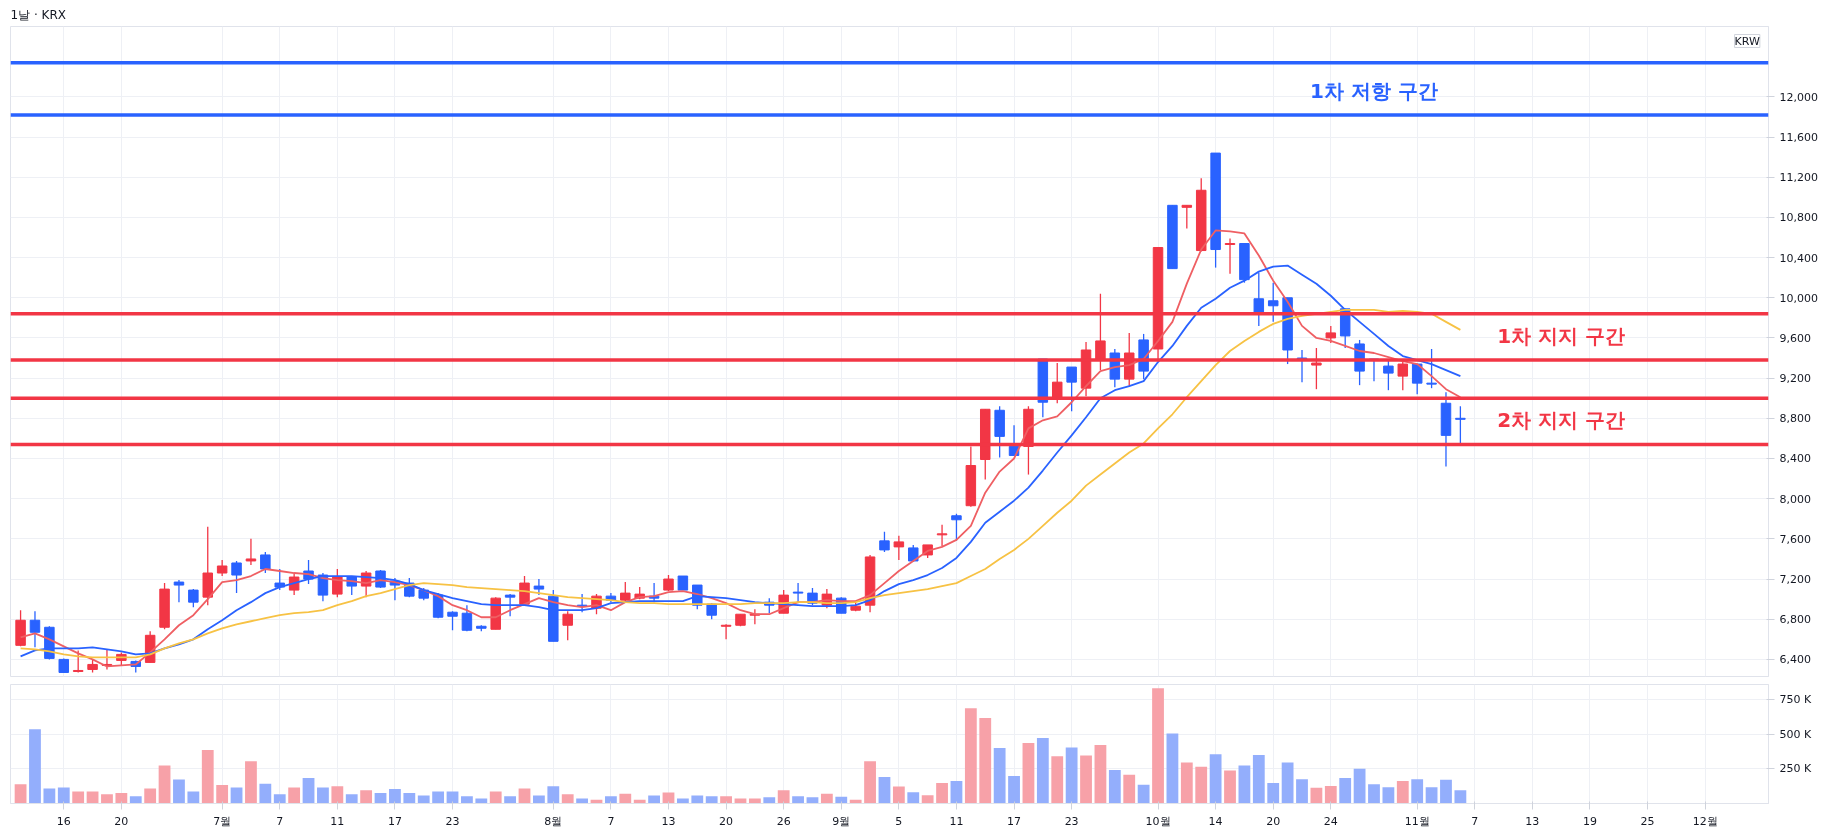 Image resolution: width=1827 pixels, height=834 pixels. I want to click on category-label: 12월, so click(1705, 821).